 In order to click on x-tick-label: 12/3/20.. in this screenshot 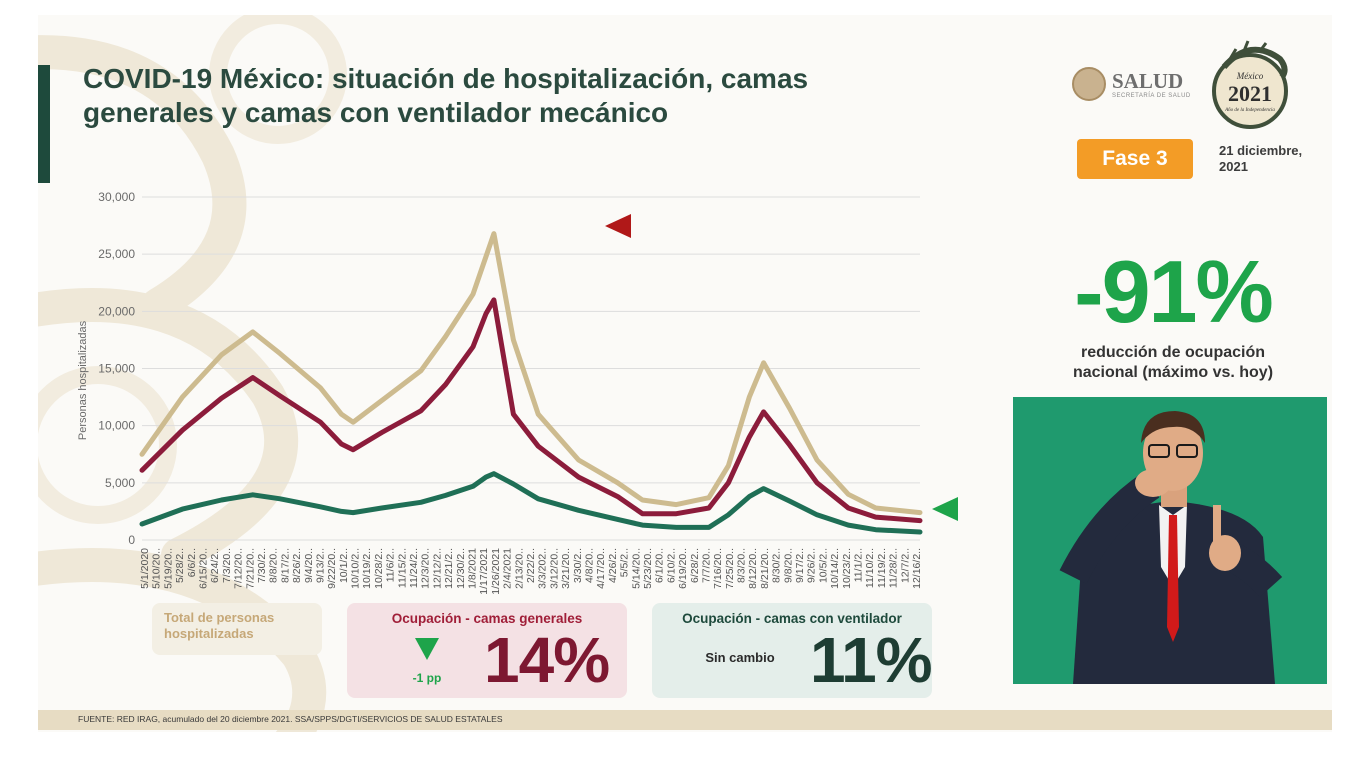, I will do `click(426, 568)`.